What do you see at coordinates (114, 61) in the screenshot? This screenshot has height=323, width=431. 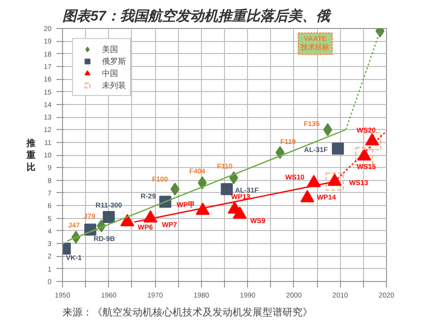 I see `legend-label: 俄罗斯` at bounding box center [114, 61].